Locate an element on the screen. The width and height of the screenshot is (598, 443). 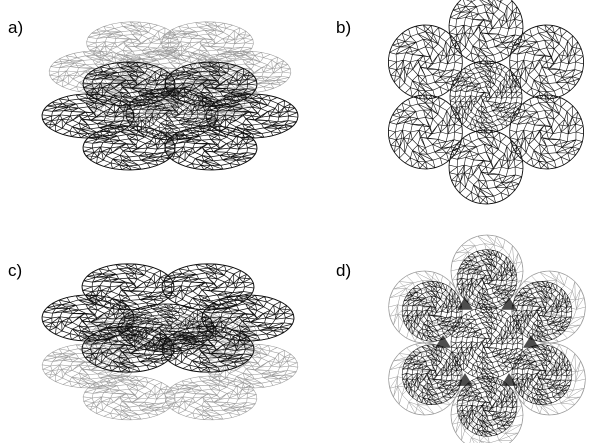
panel-a-mesh is located at coordinates (170, 96).